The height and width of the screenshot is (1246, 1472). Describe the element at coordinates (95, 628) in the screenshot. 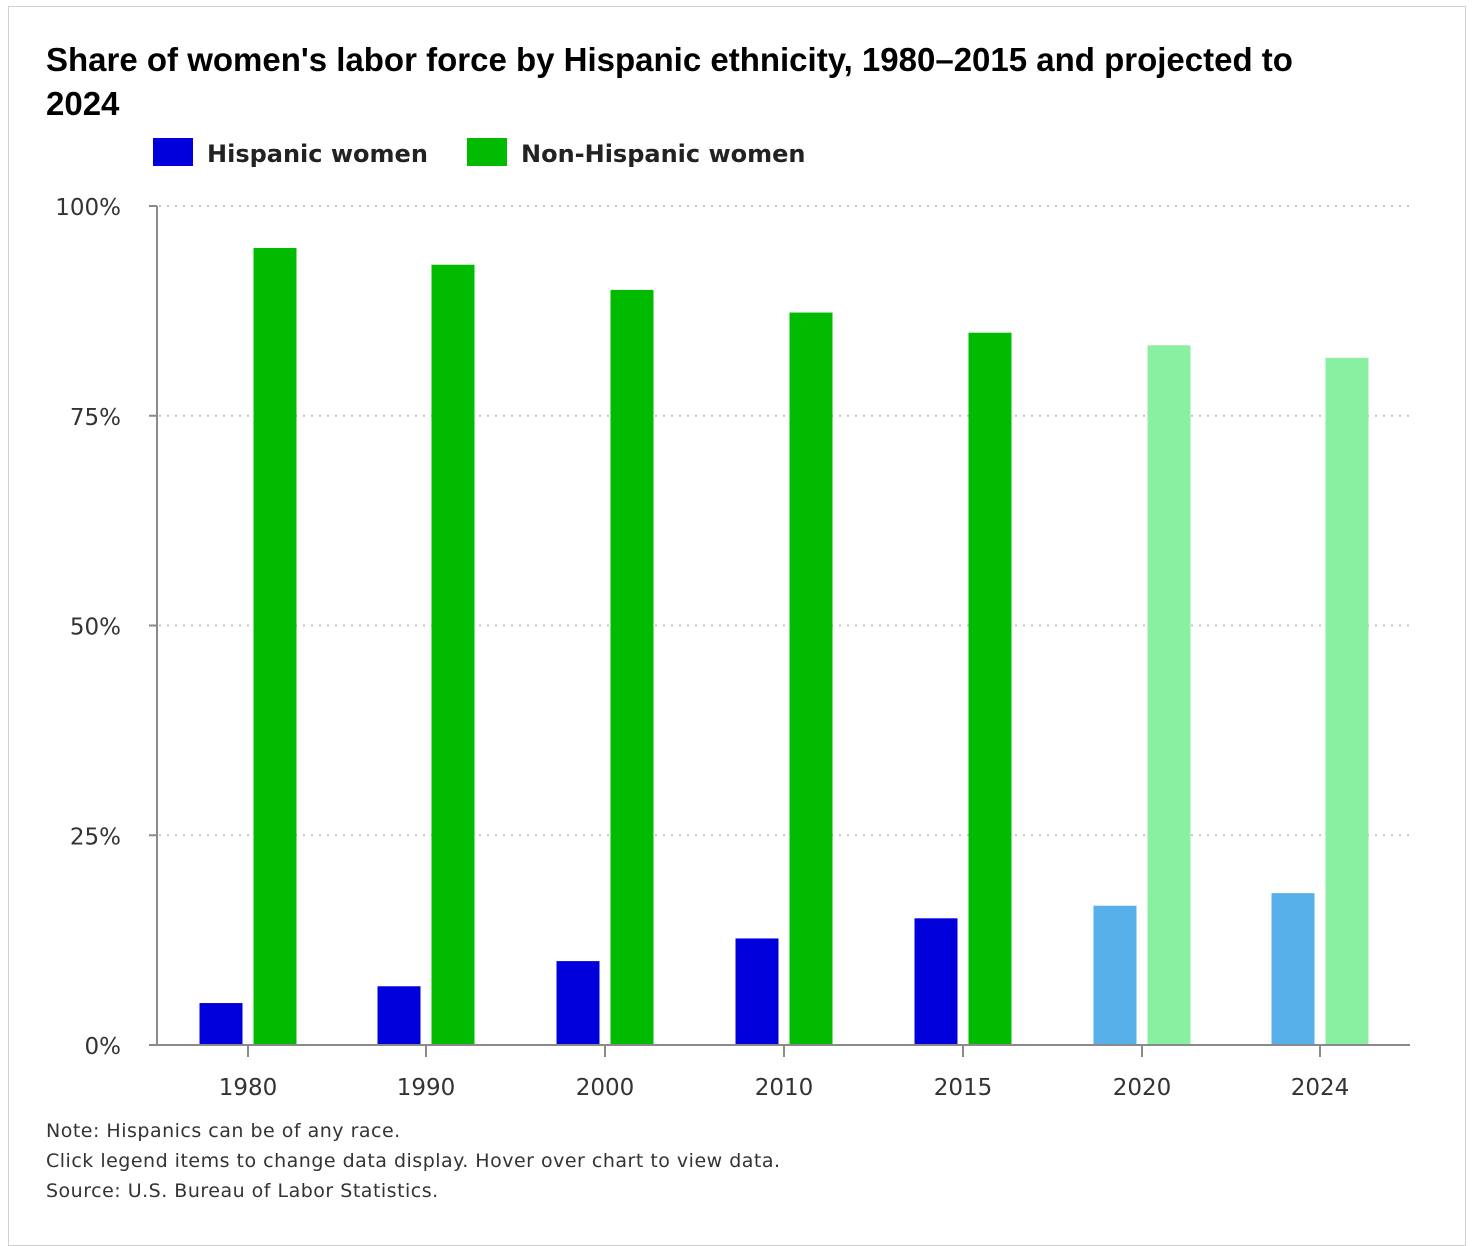

I see `y-tick-label-50: 50%` at that location.